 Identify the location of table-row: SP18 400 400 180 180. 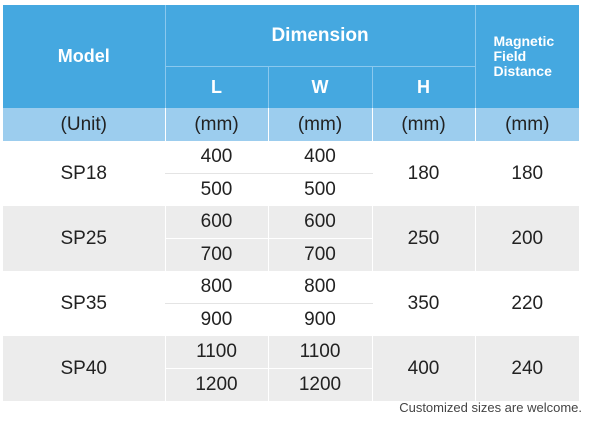
(291, 173).